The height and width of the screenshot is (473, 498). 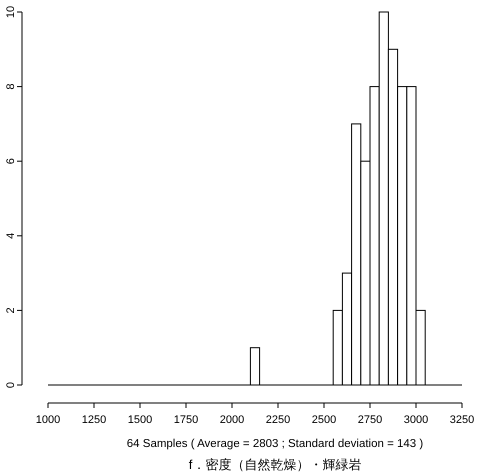 I want to click on x-tick-label: 2000, so click(x=232, y=420).